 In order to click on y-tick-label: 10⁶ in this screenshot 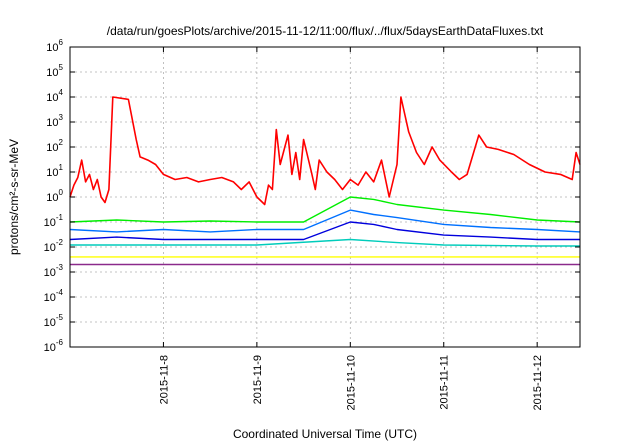, I will do `click(54, 46)`.